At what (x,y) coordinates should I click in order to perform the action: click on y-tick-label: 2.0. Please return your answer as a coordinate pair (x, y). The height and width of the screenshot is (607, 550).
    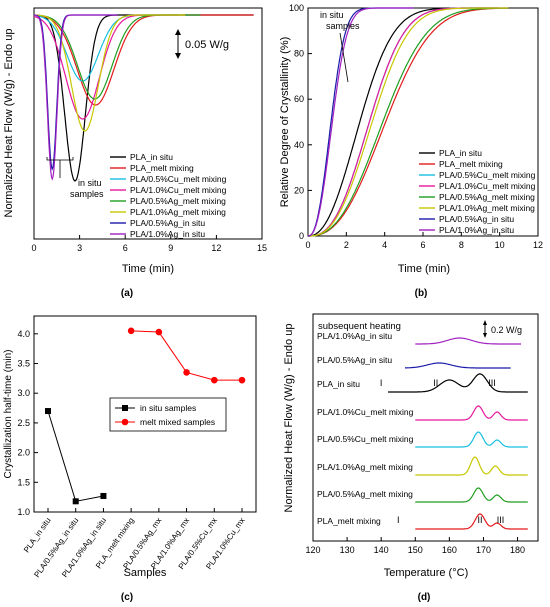
    Looking at the image, I should click on (23, 453).